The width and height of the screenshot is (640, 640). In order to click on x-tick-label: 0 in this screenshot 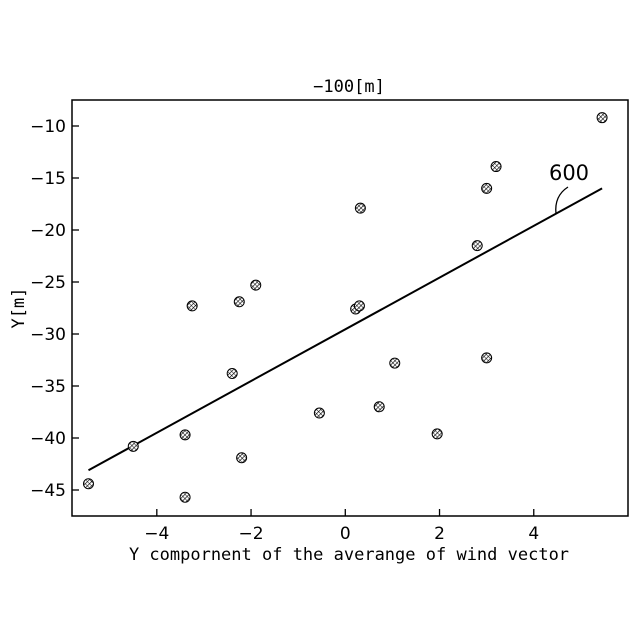, I will do `click(345, 534)`.